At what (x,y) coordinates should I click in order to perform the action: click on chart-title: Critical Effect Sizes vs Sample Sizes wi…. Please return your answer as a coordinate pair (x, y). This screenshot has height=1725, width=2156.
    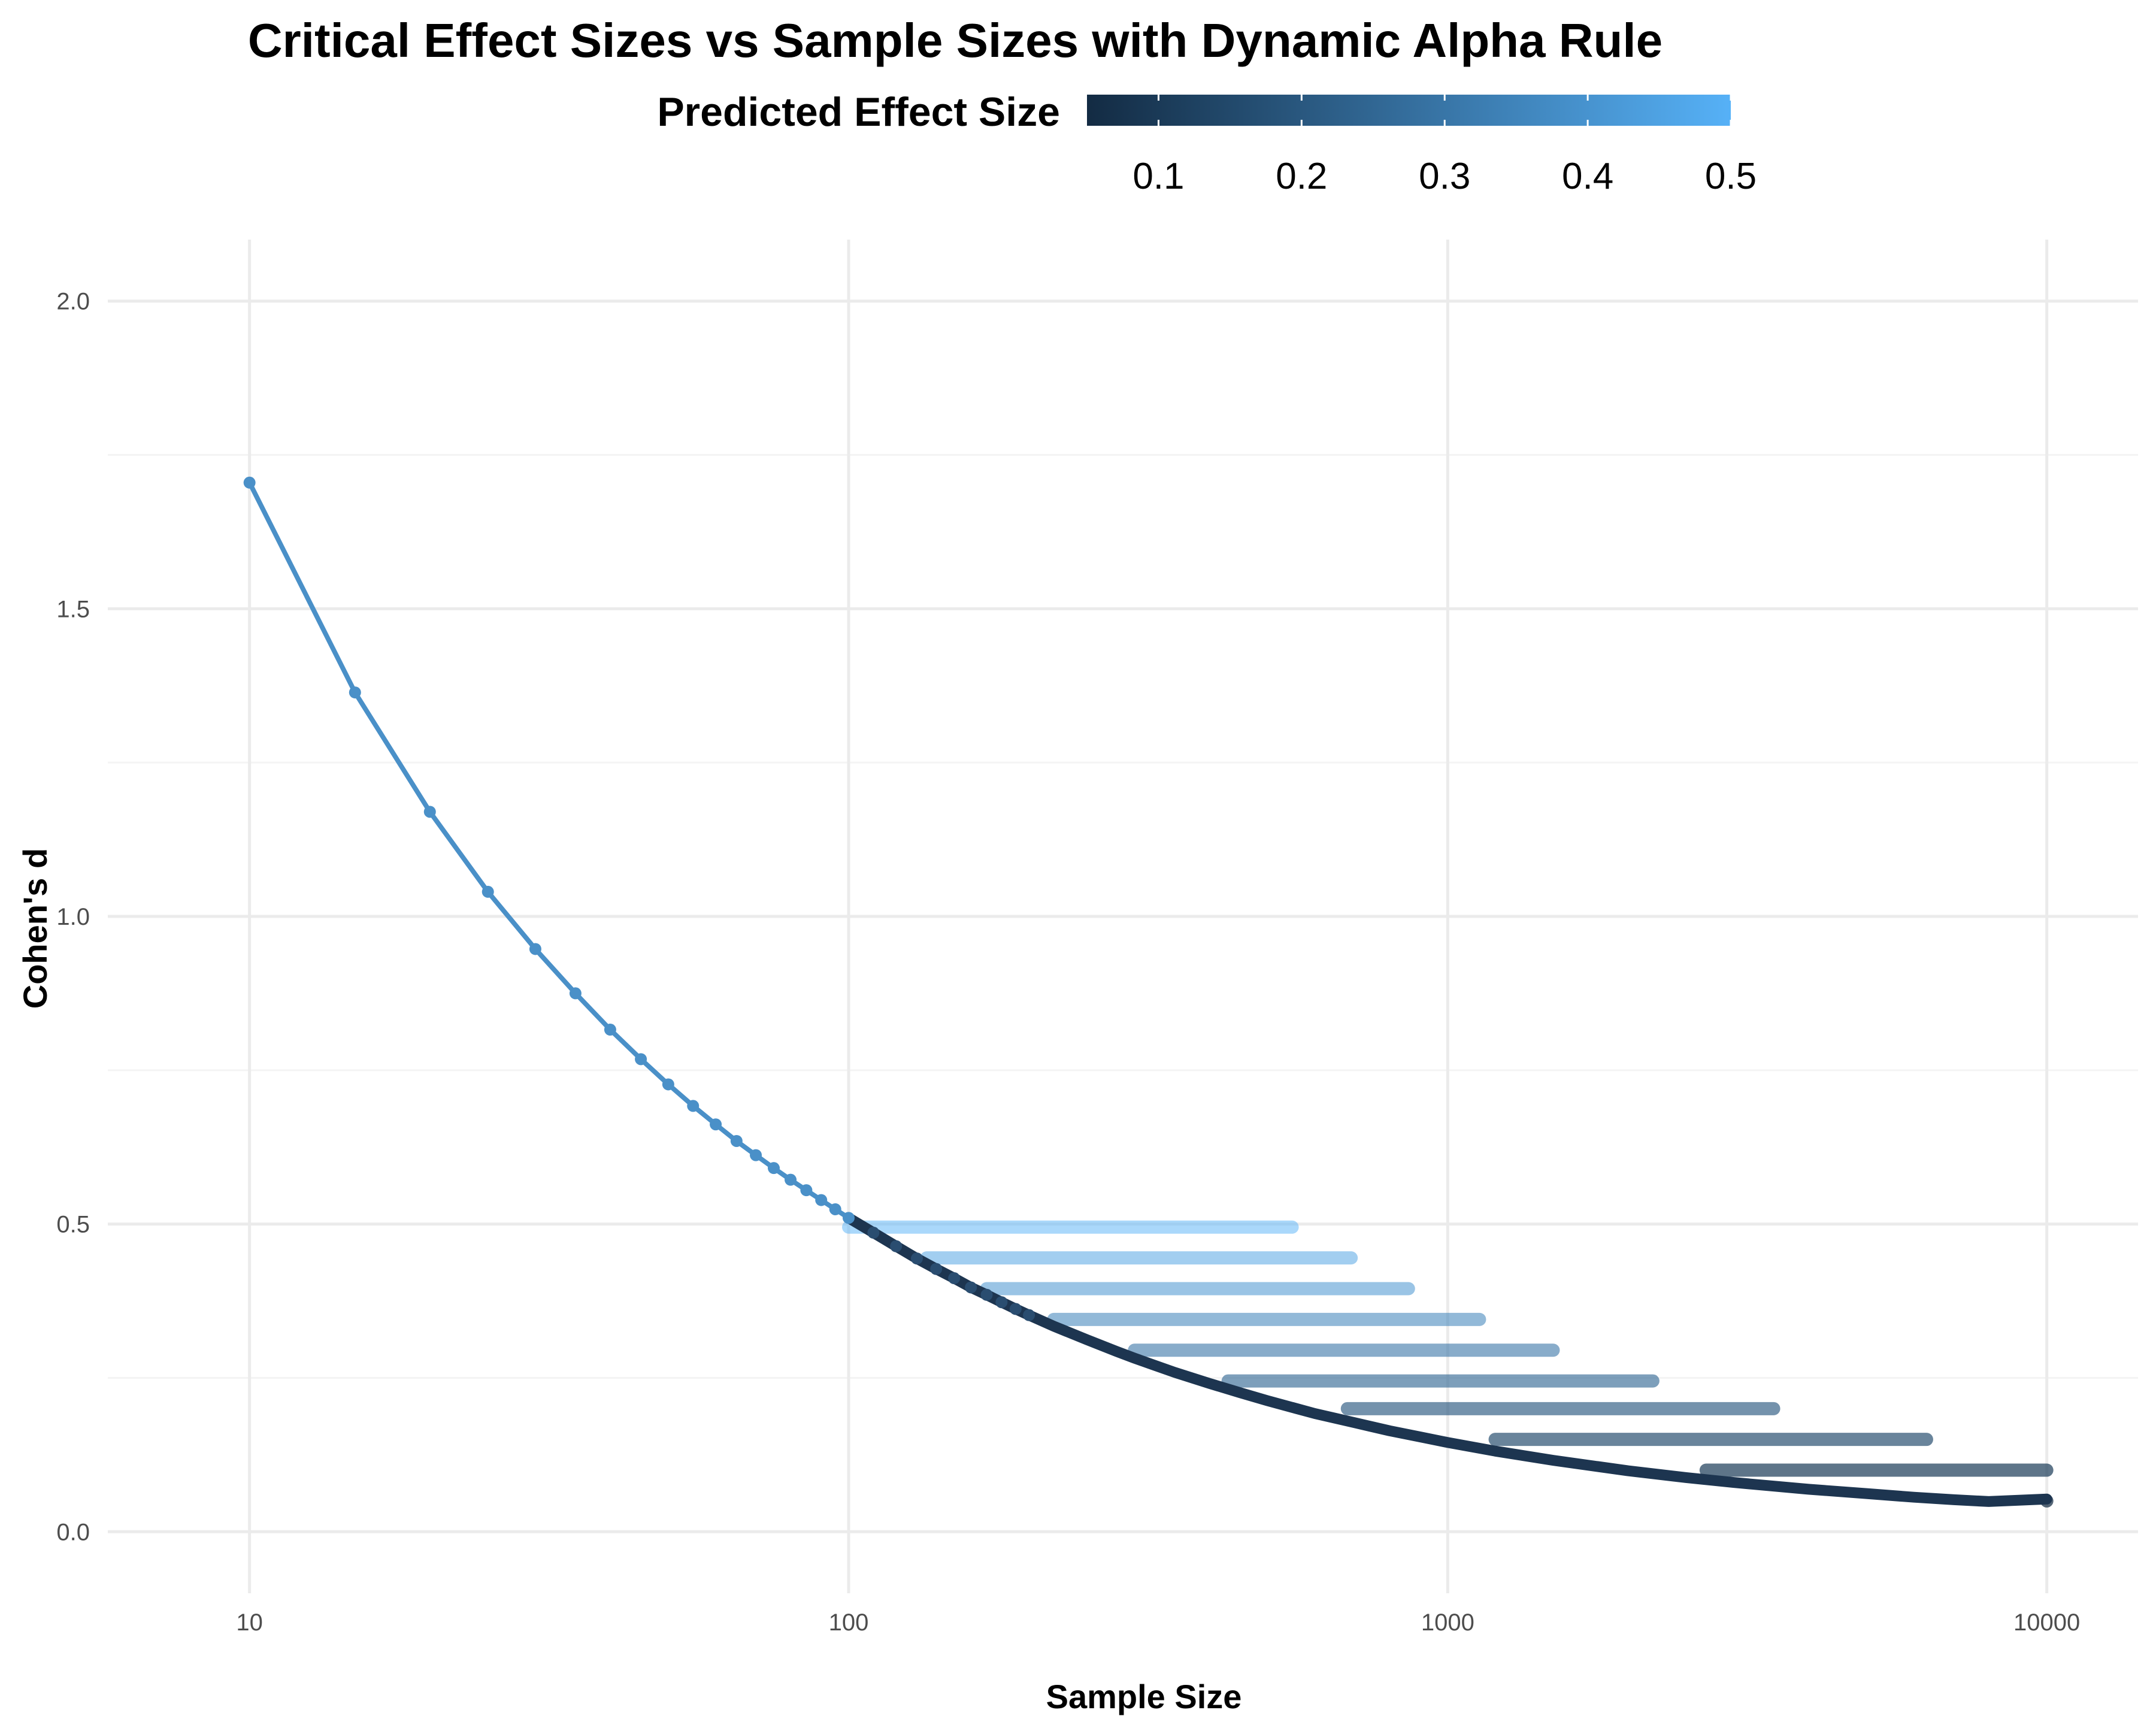
    Looking at the image, I should click on (956, 40).